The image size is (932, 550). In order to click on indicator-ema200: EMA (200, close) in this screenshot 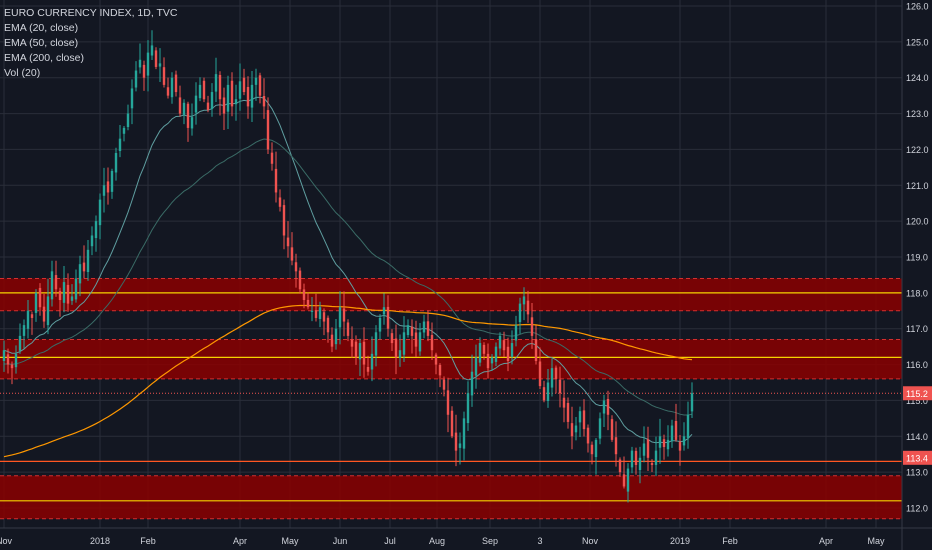, I will do `click(44, 58)`.